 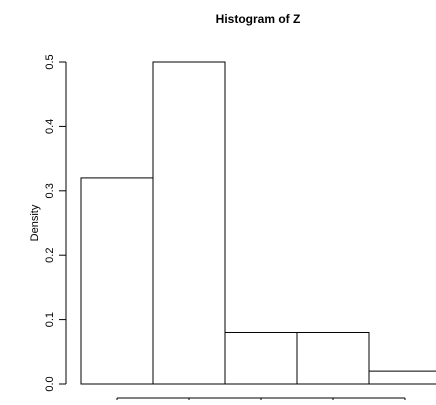 What do you see at coordinates (50, 319) in the screenshot?
I see `y-tick-label-1: 0.1` at bounding box center [50, 319].